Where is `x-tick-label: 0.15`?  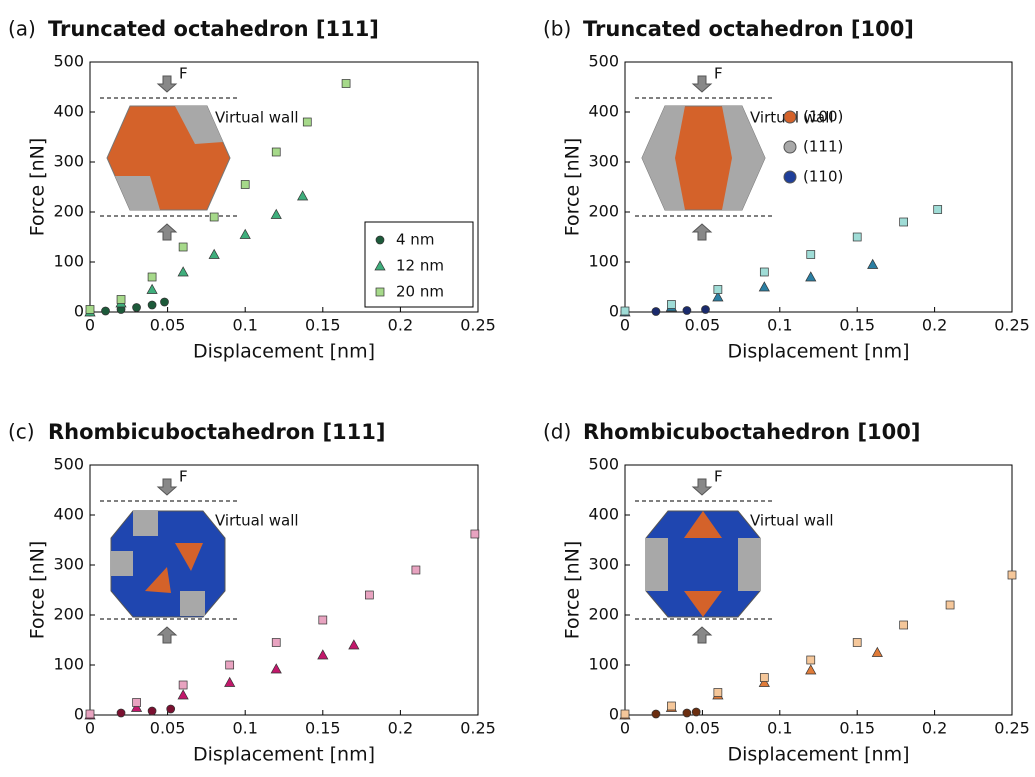
x-tick-label: 0.15 is located at coordinates (857, 325).